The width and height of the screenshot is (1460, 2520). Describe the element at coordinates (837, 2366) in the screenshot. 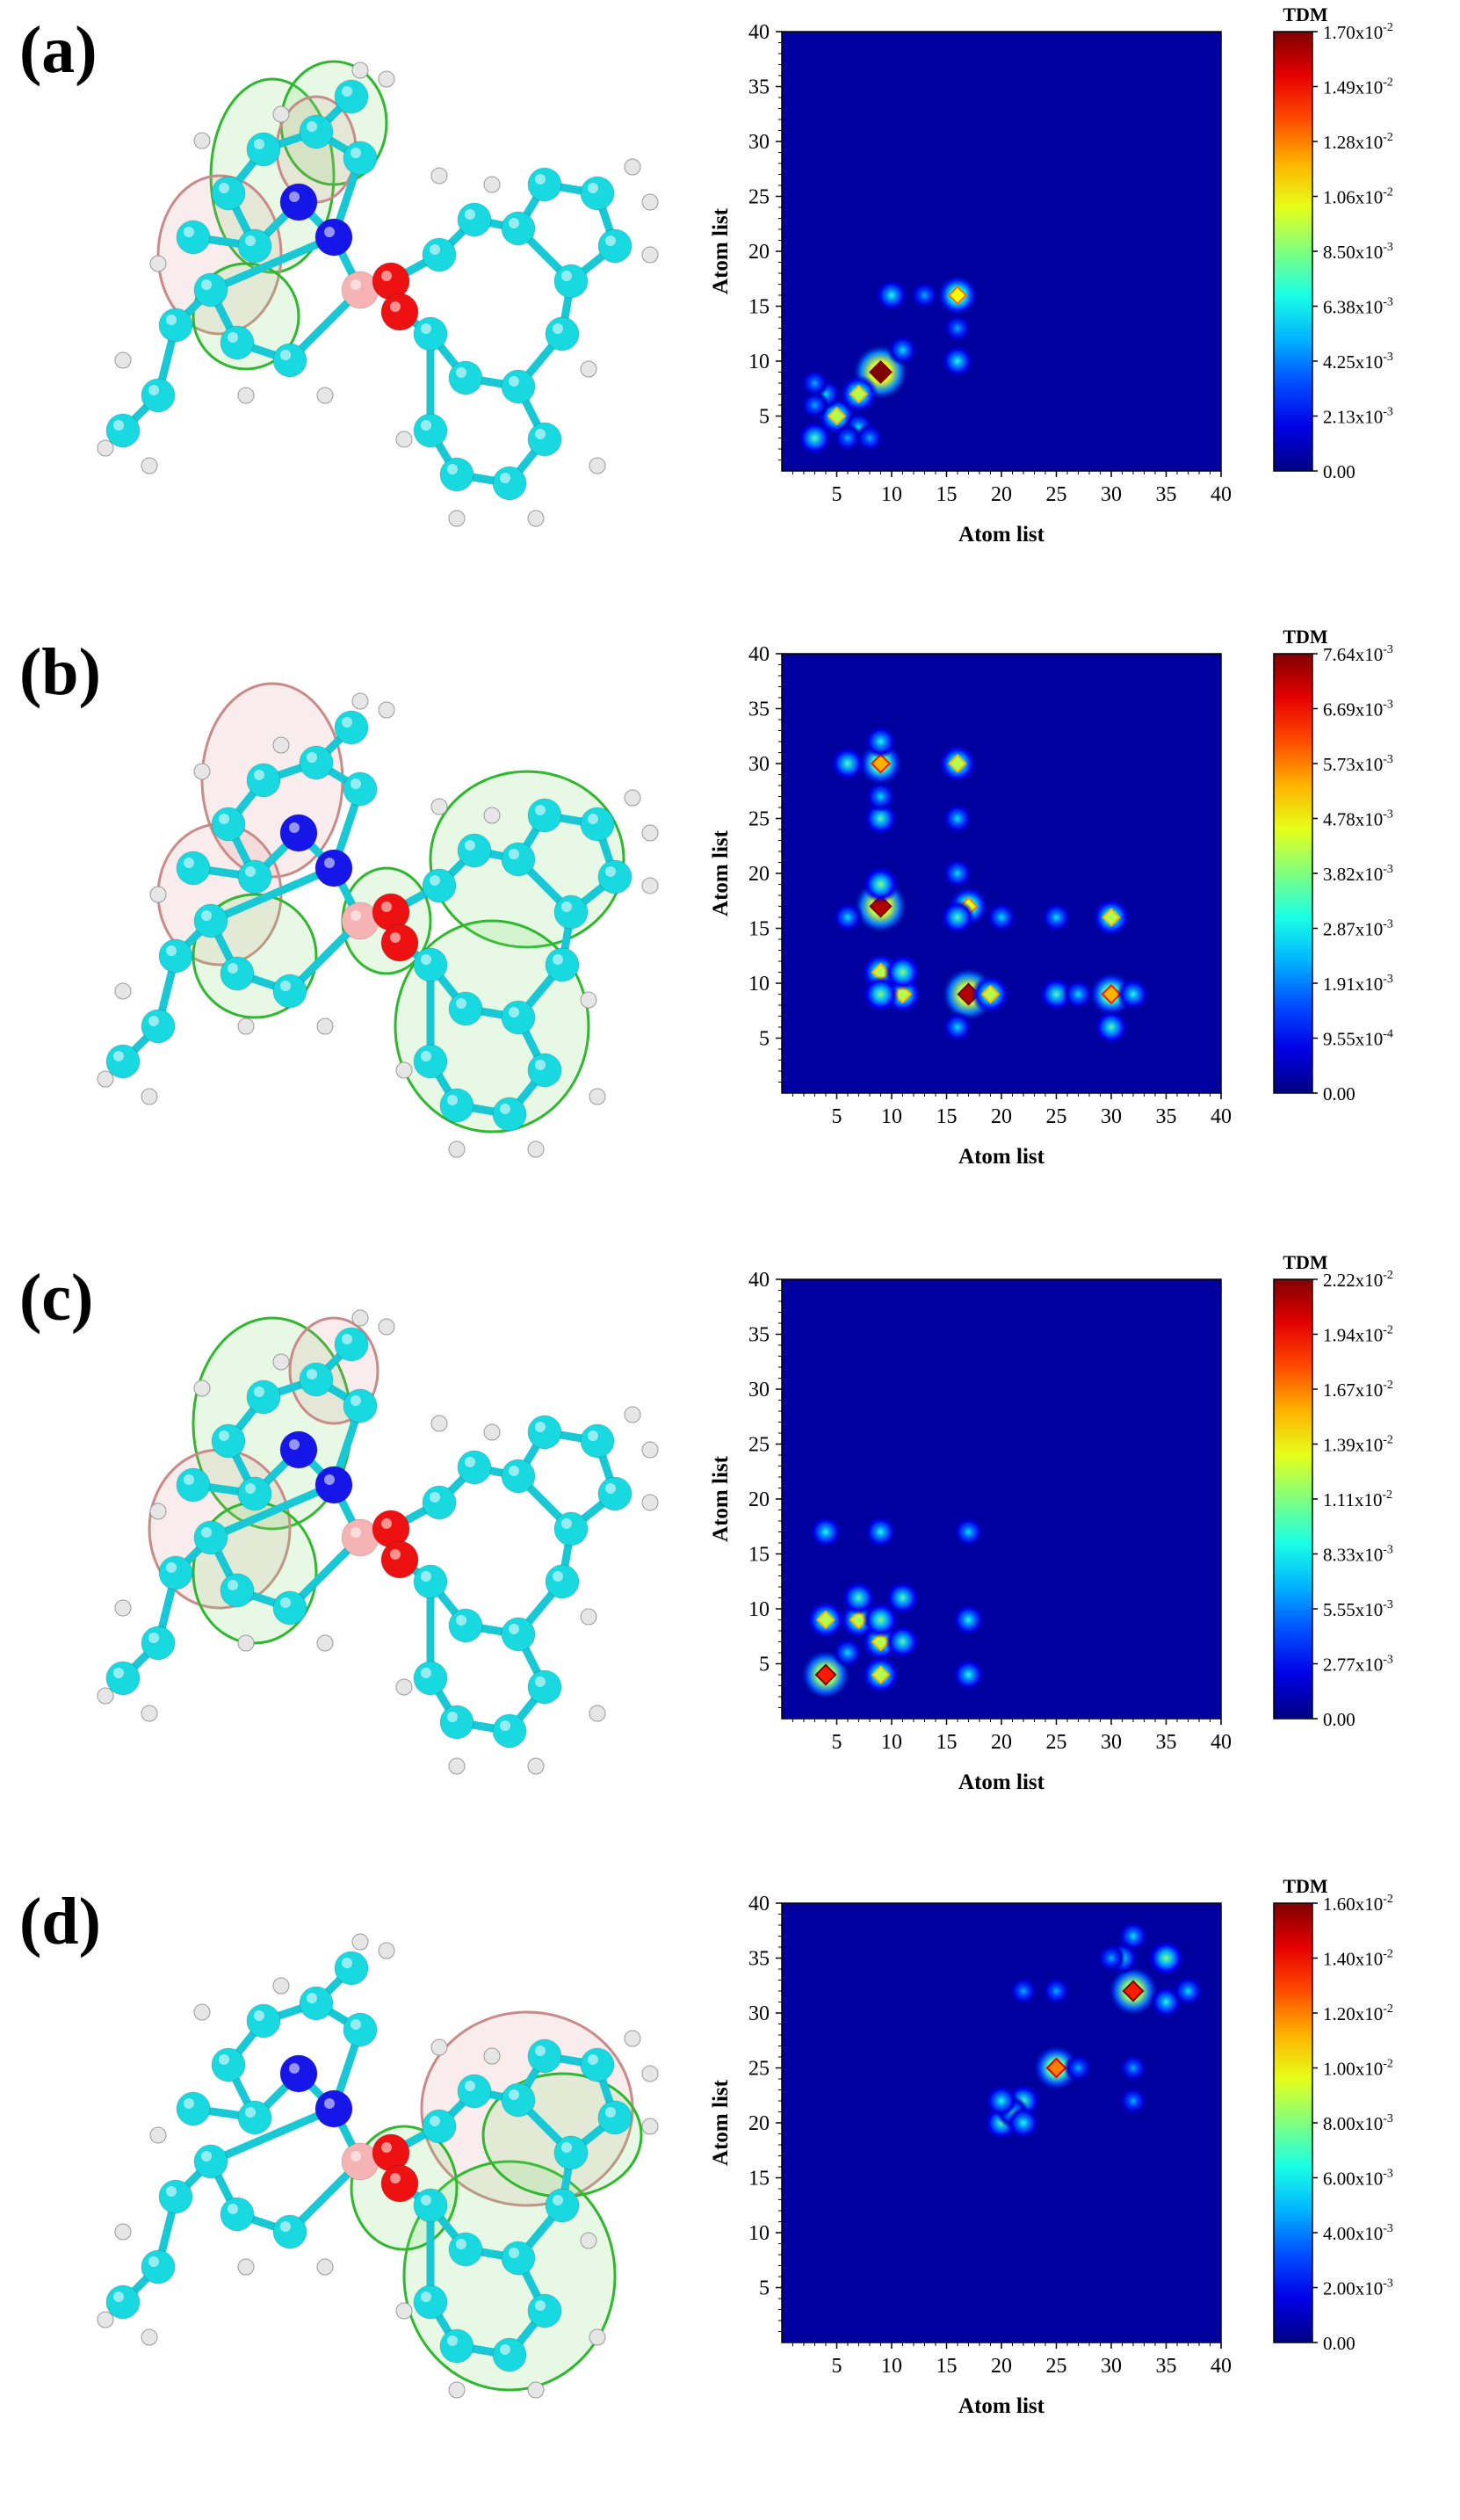

I see `x-tick-label: 5` at that location.